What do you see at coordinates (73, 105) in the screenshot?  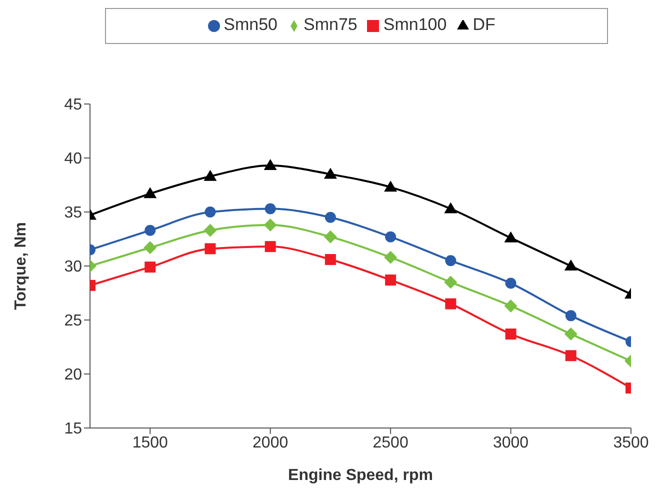 I see `y-tick-label: 45` at bounding box center [73, 105].